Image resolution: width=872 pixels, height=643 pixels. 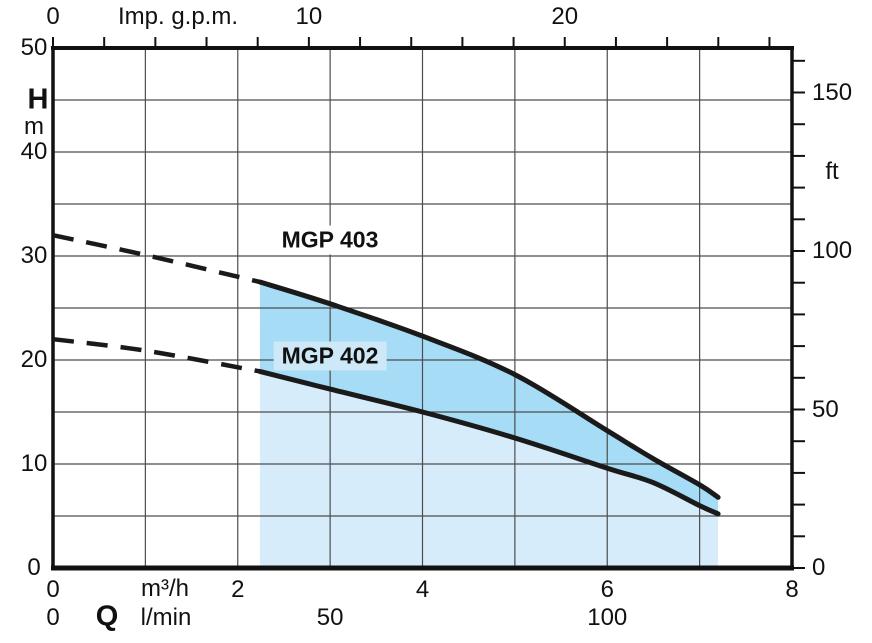 I want to click on right-axis-tick-label: 50, so click(x=825, y=409).